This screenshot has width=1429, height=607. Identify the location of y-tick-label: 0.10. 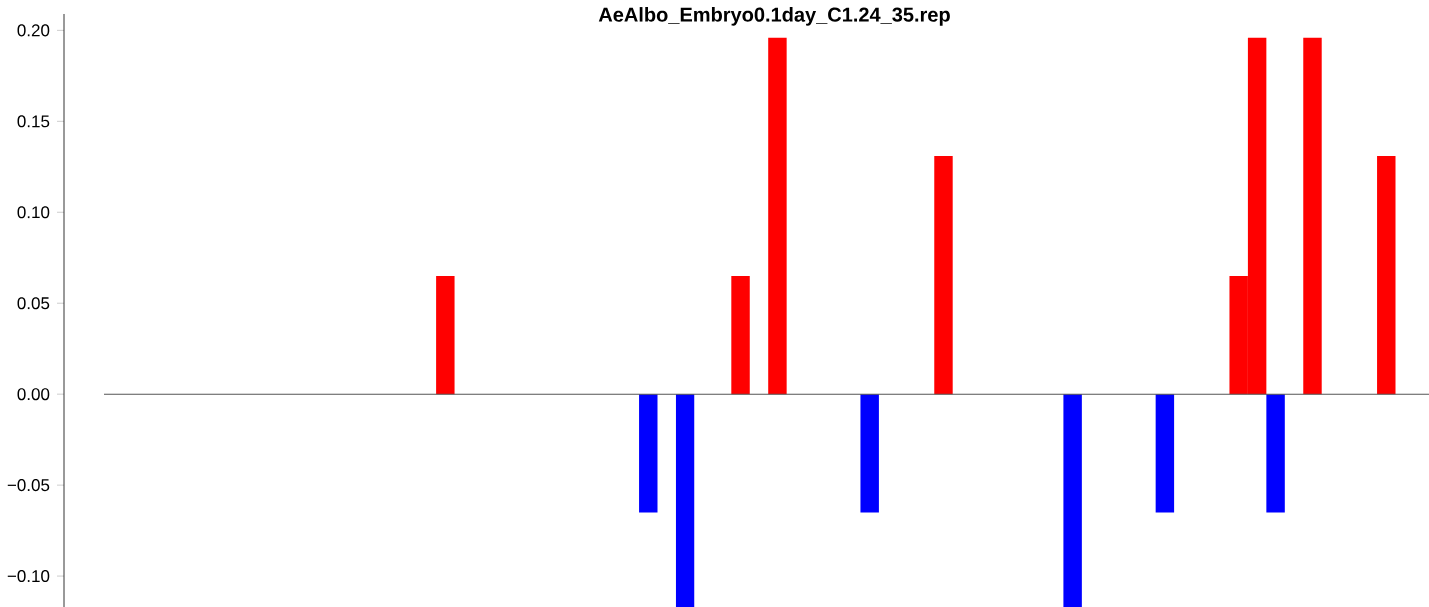
(33, 212).